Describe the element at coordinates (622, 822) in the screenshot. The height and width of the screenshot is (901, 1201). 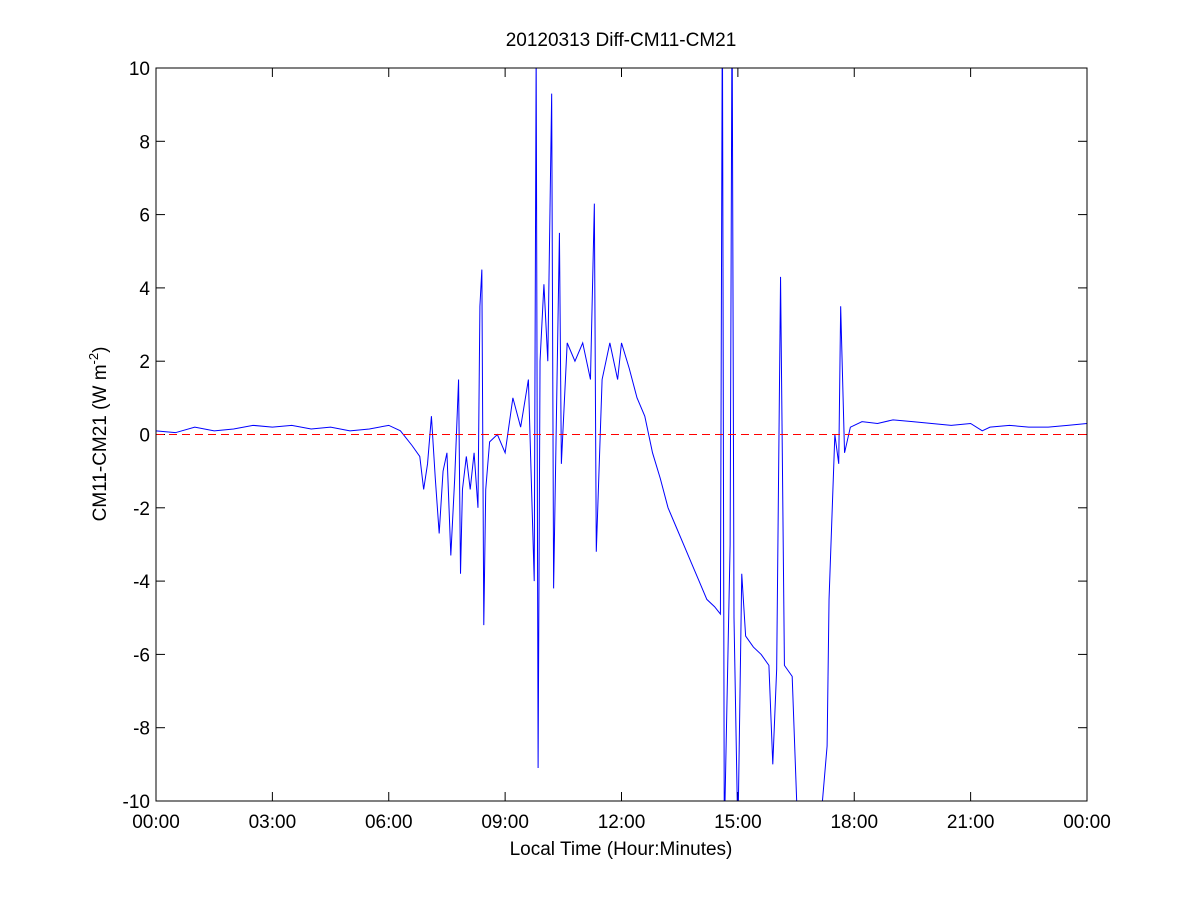
I see `x-tick-label: 12:00` at that location.